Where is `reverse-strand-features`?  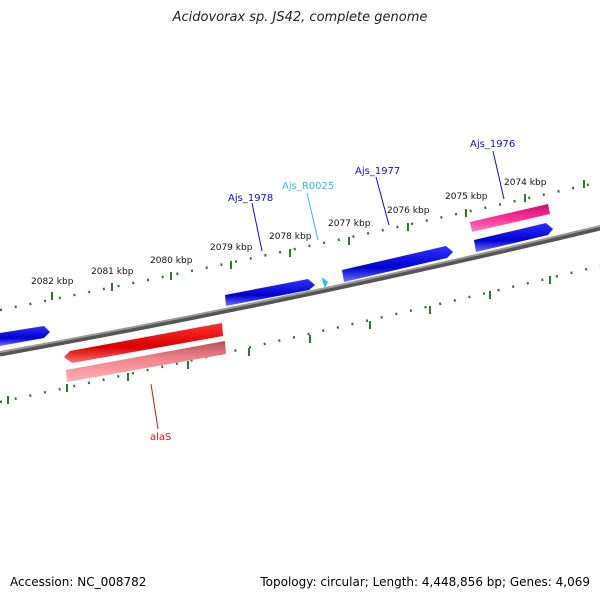
reverse-strand-features is located at coordinates (145, 352).